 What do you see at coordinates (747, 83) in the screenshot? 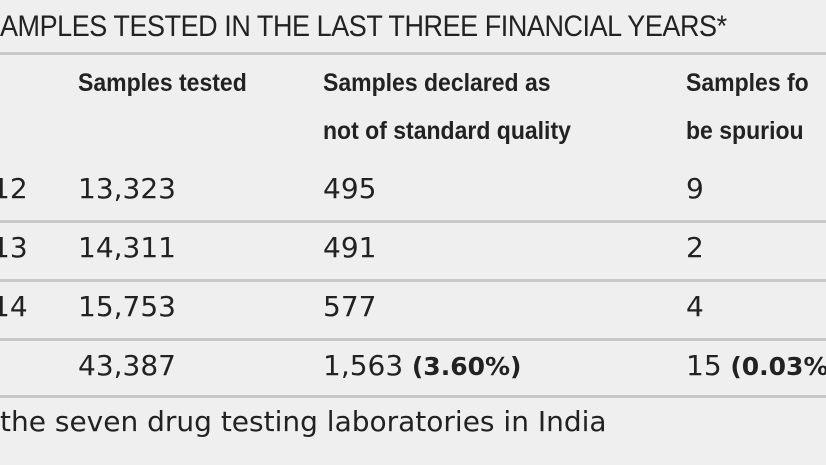
I see `column-header: Samples fo` at bounding box center [747, 83].